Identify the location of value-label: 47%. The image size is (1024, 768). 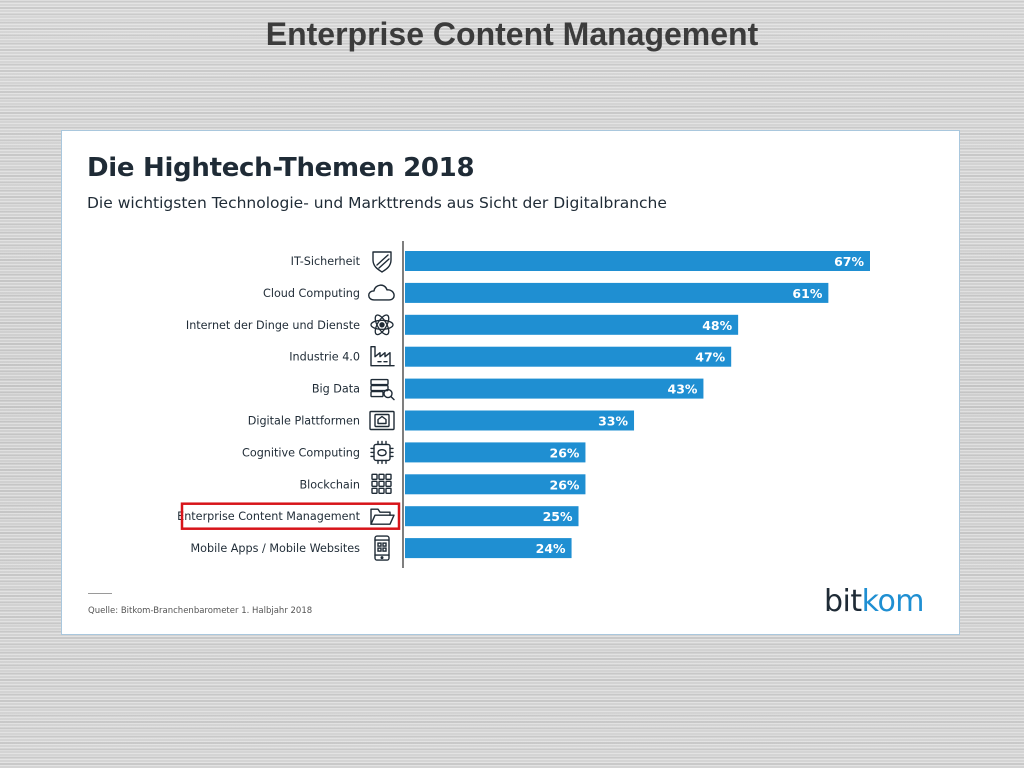
(710, 357).